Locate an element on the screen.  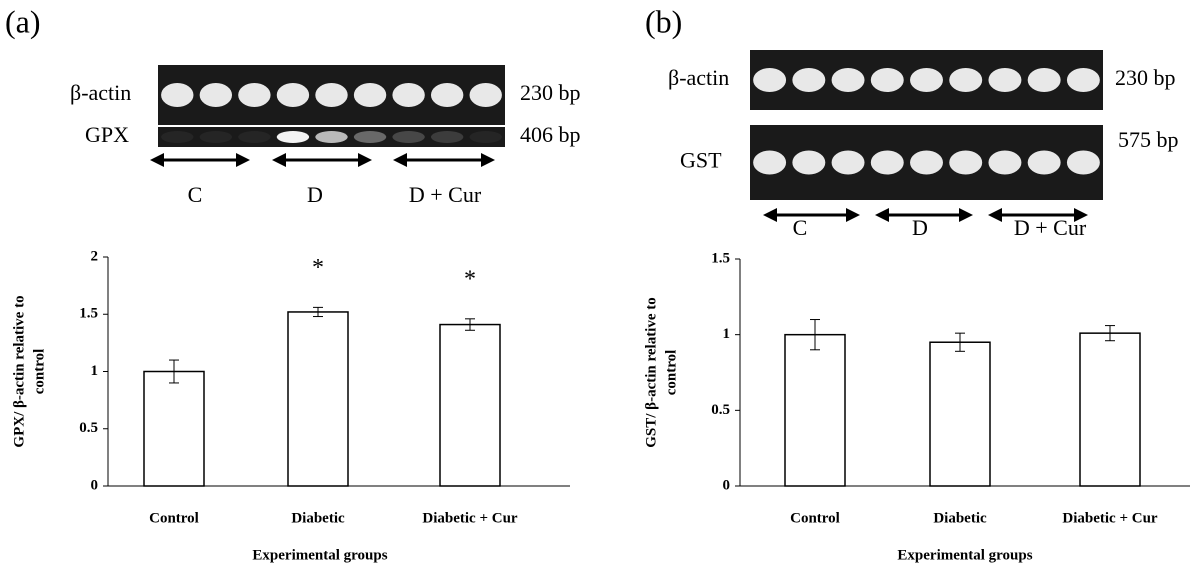
panel-label: (b) is located at coordinates (663, 21).